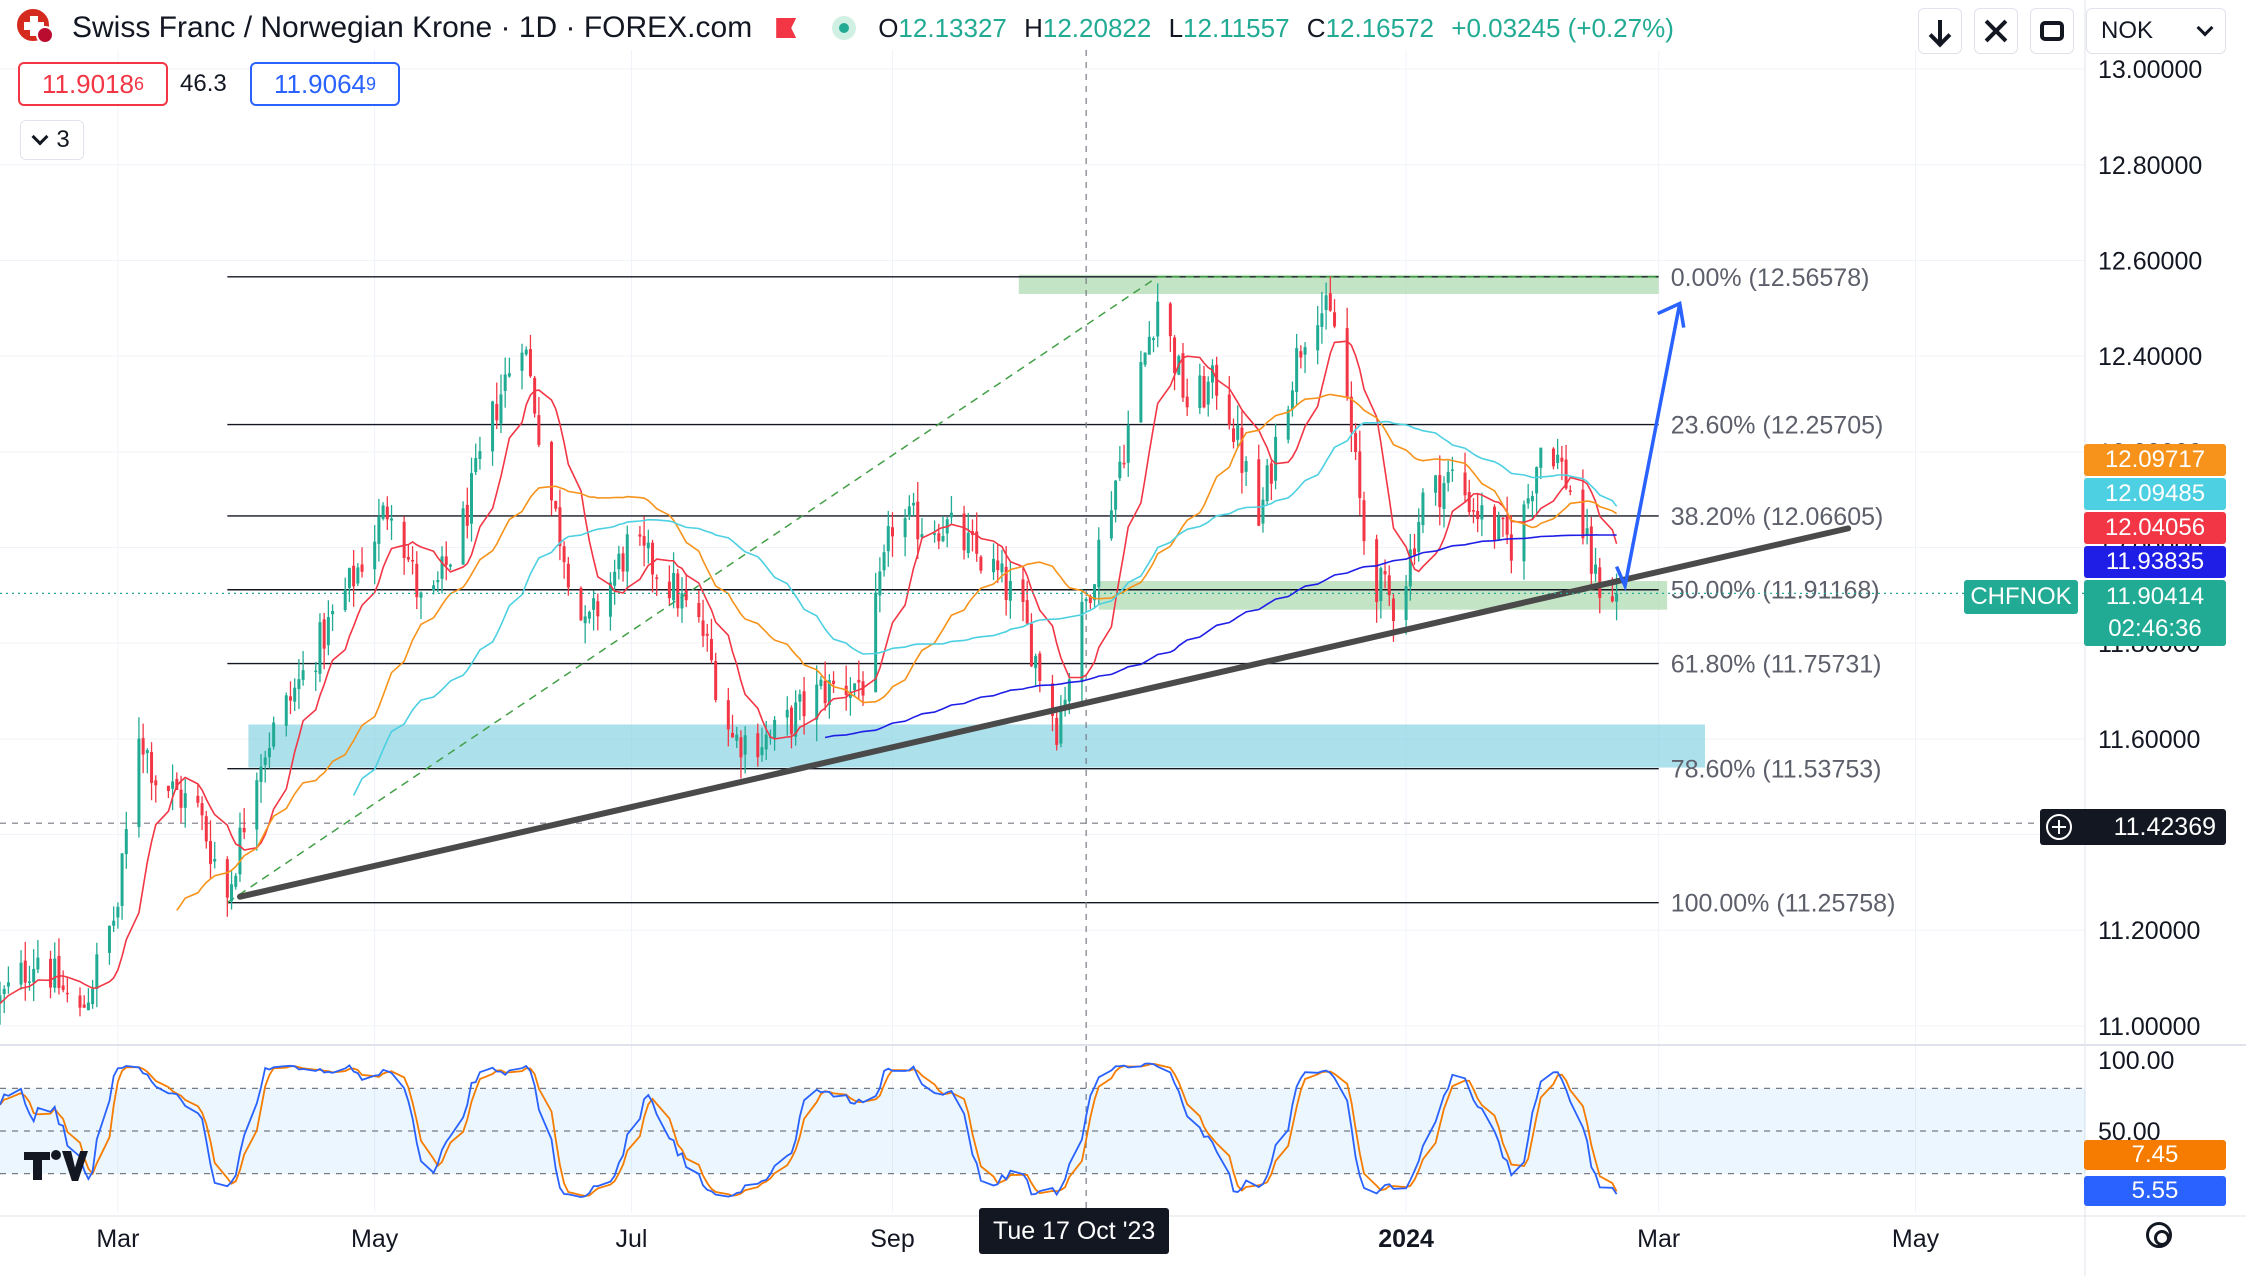 This screenshot has width=2246, height=1276. What do you see at coordinates (2059, 827) in the screenshot?
I see `crosshair-plus-icon` at bounding box center [2059, 827].